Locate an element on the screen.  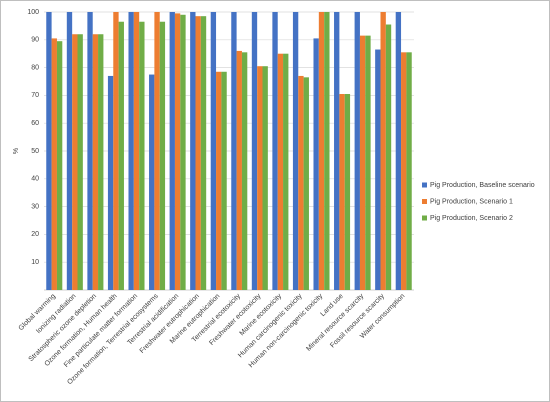
y-tick-label: 40 is located at coordinates (35, 179).